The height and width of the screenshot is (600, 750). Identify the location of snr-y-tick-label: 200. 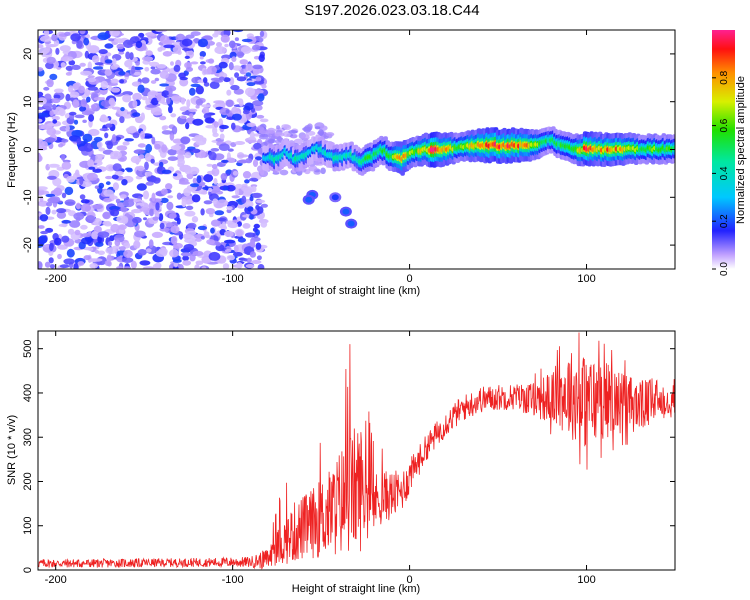
(28, 481).